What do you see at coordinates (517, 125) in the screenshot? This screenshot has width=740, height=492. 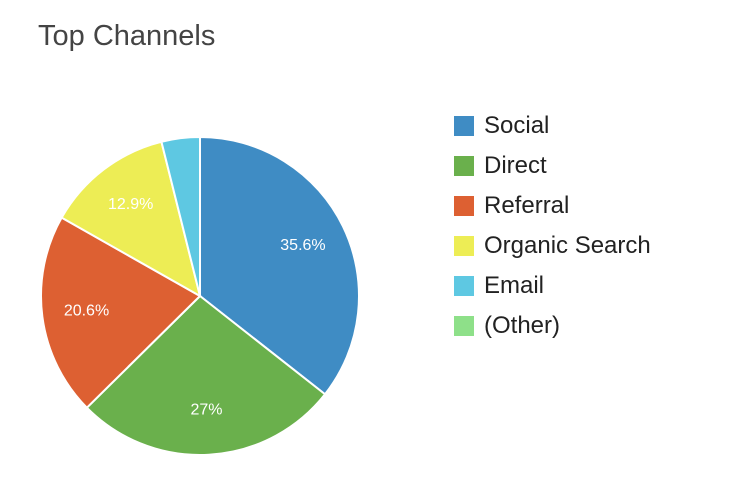 I see `legend-label: Social` at bounding box center [517, 125].